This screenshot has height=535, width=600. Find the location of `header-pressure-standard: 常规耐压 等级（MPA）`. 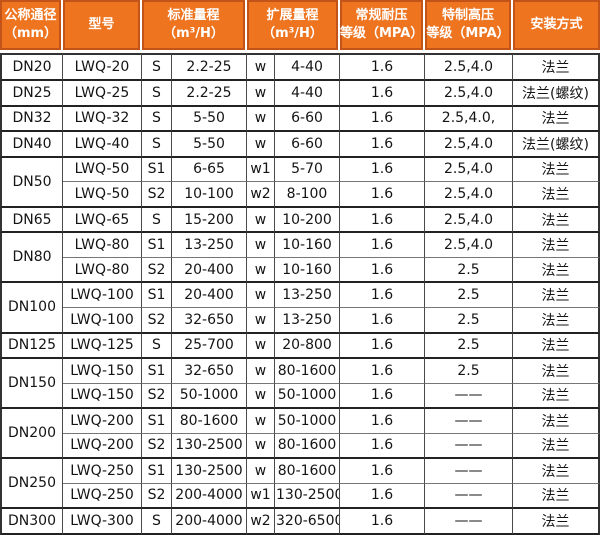

header-pressure-standard: 常规耐压 等级（MPA） is located at coordinates (382, 26).